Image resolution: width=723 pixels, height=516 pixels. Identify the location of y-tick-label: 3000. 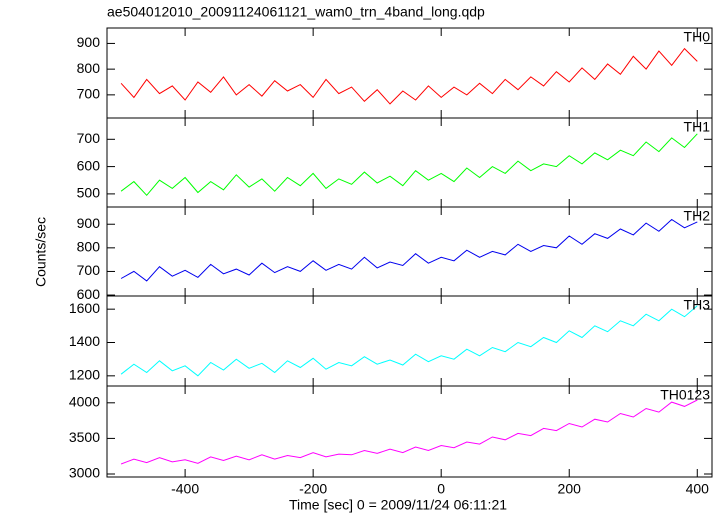
(84, 473).